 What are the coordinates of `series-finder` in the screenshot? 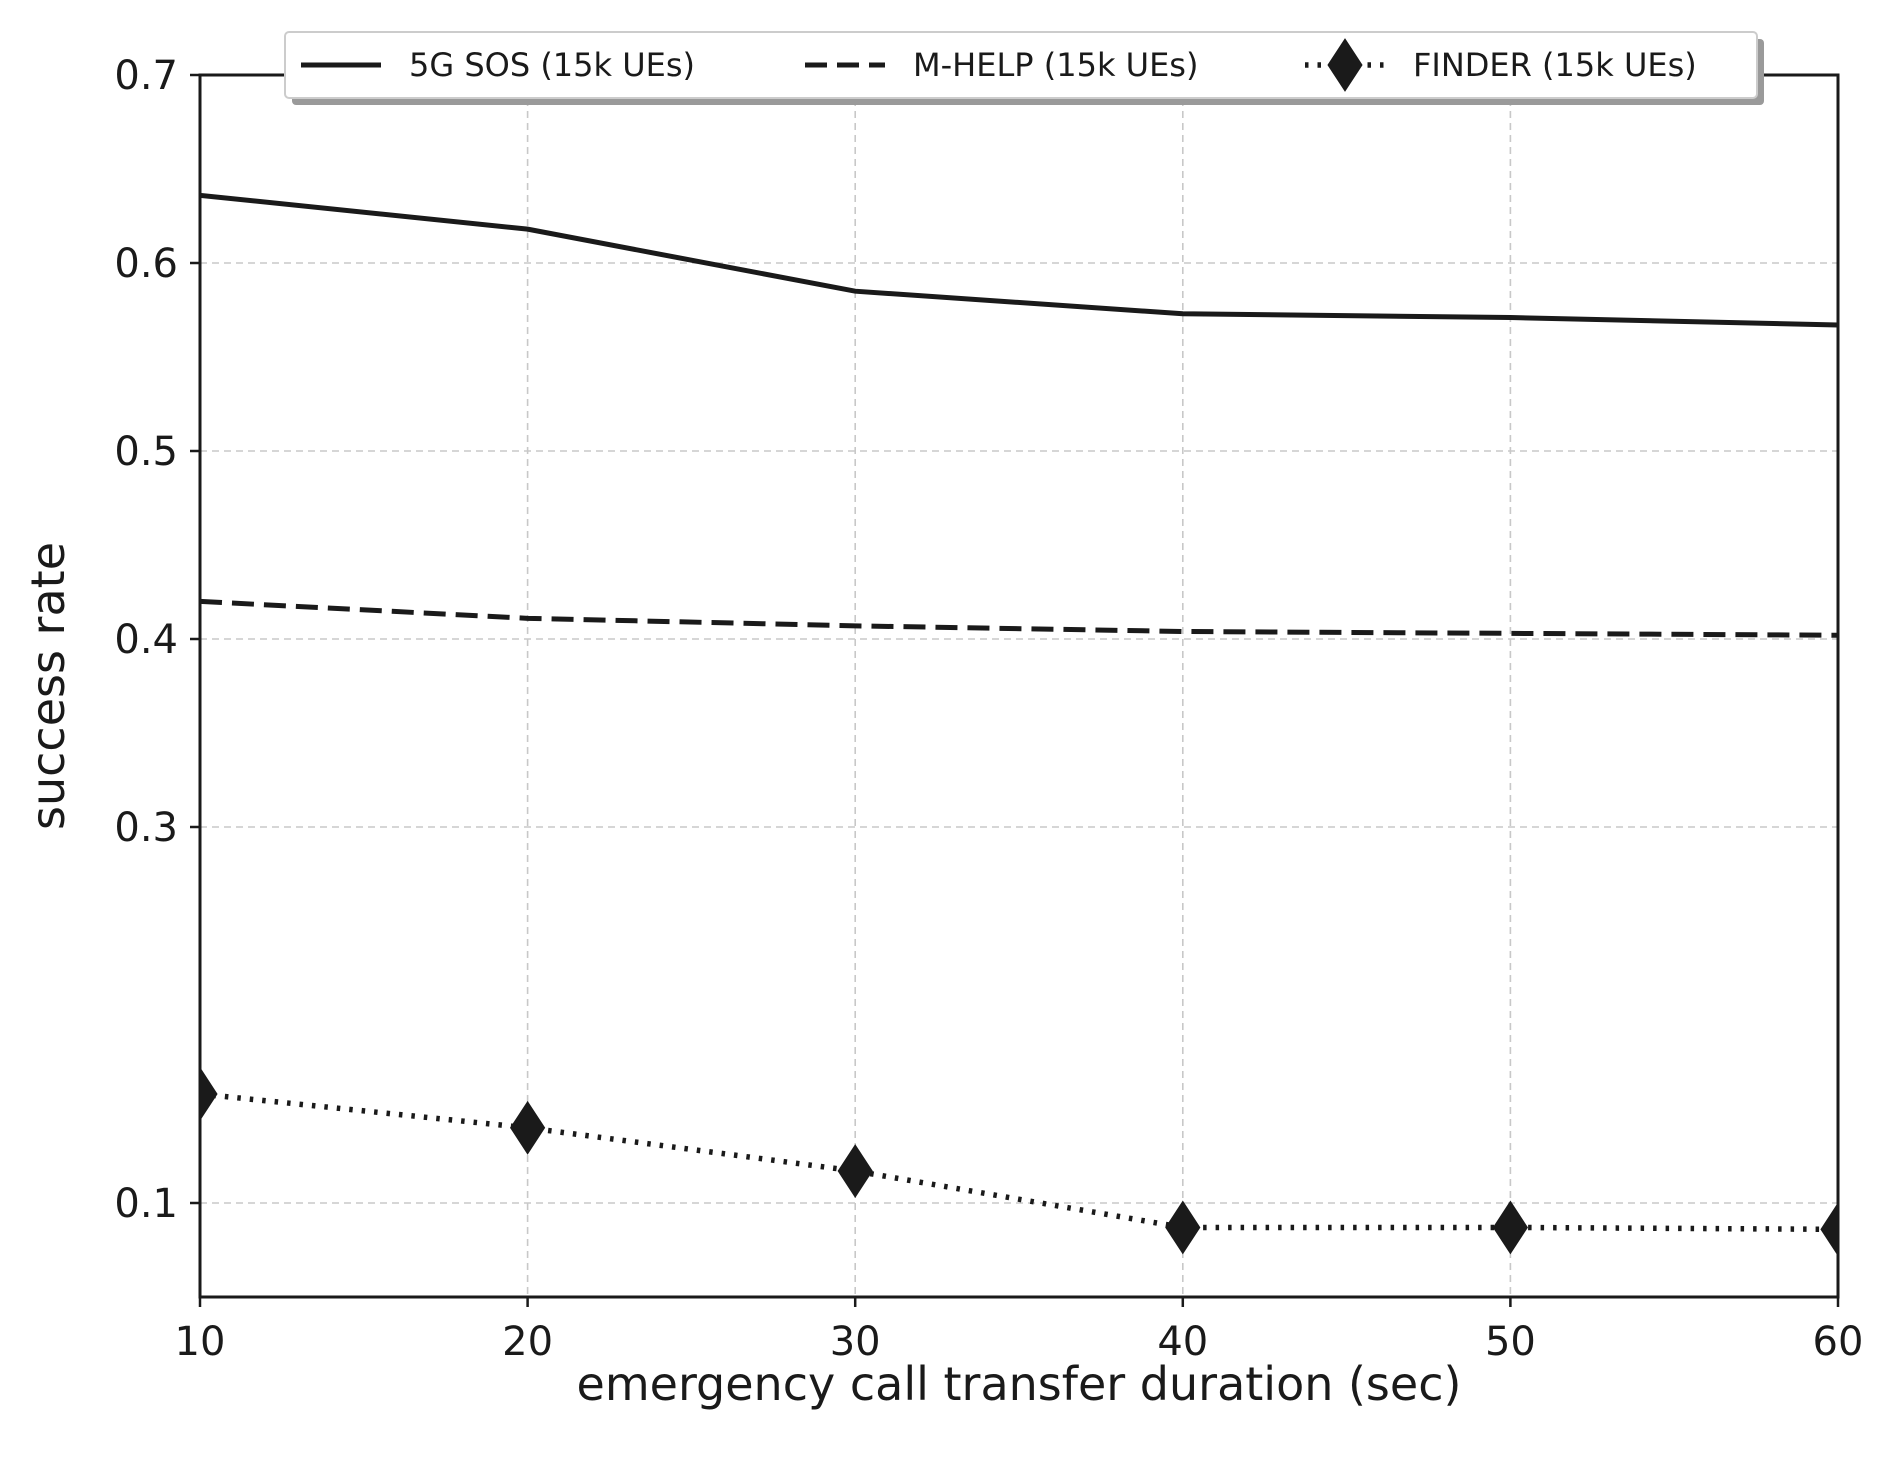 It's located at (1019, 1162).